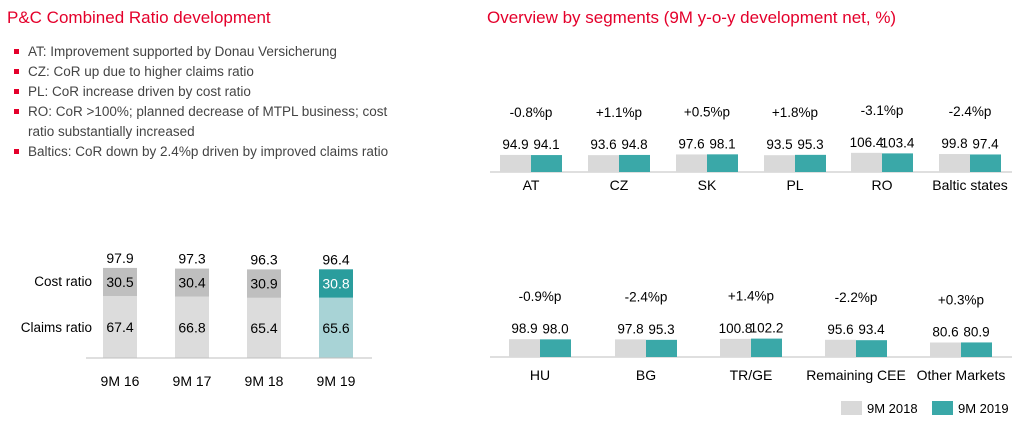 This screenshot has height=426, width=1024. Describe the element at coordinates (707, 111) in the screenshot. I see `change-label: +0.5%p` at that location.